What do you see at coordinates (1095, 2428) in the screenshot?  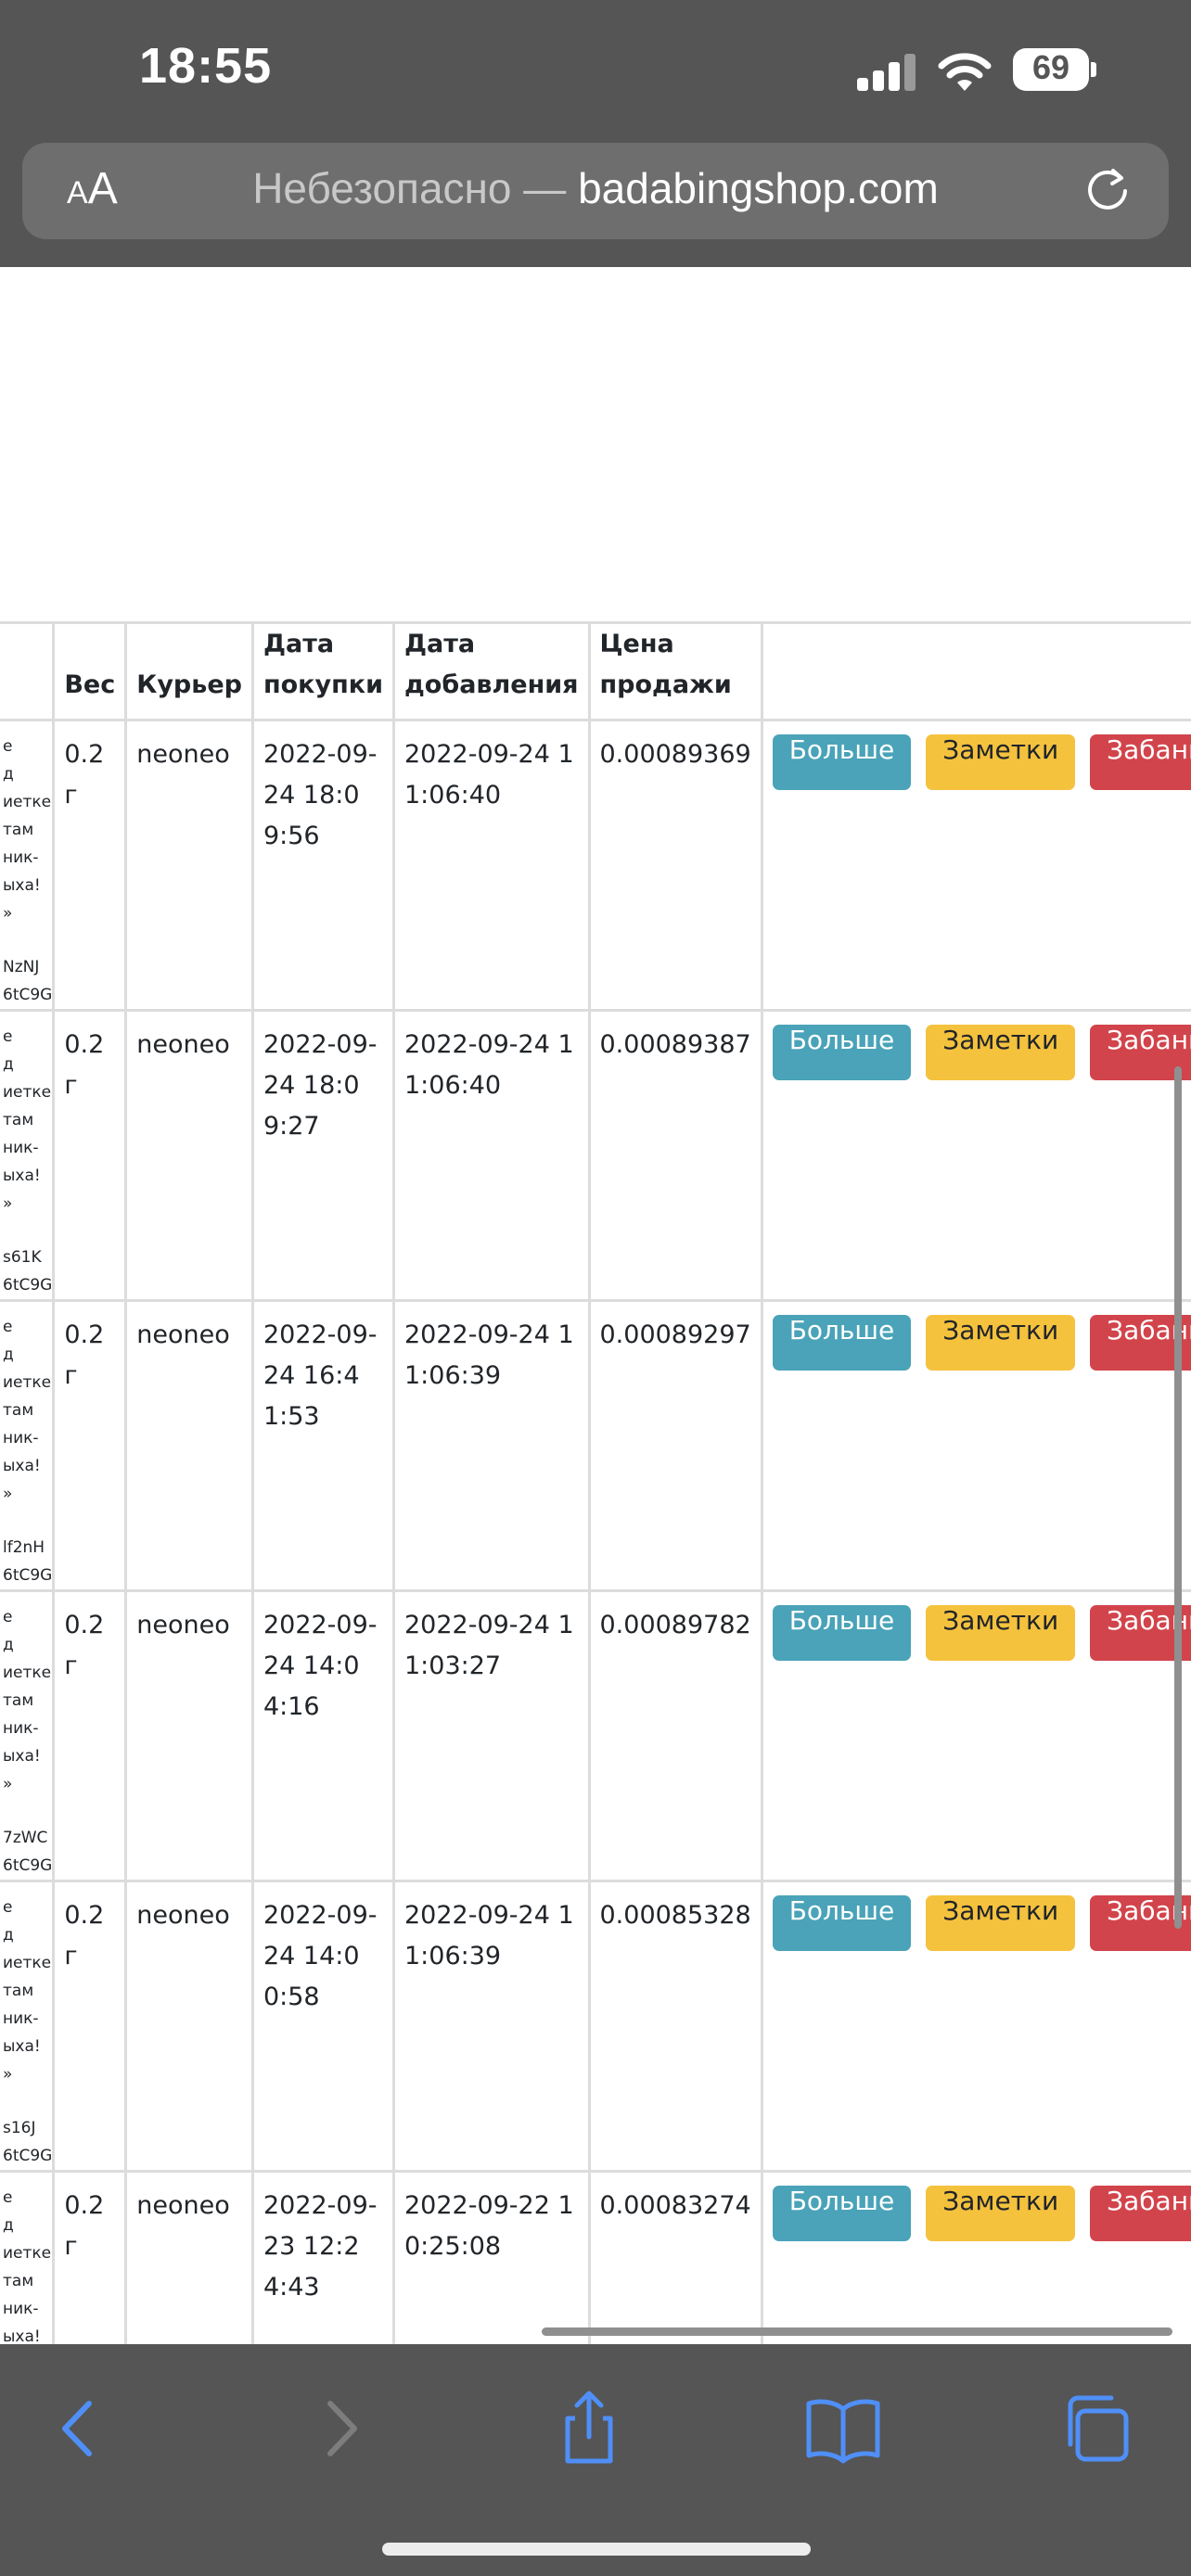 I see `tabs-icon` at bounding box center [1095, 2428].